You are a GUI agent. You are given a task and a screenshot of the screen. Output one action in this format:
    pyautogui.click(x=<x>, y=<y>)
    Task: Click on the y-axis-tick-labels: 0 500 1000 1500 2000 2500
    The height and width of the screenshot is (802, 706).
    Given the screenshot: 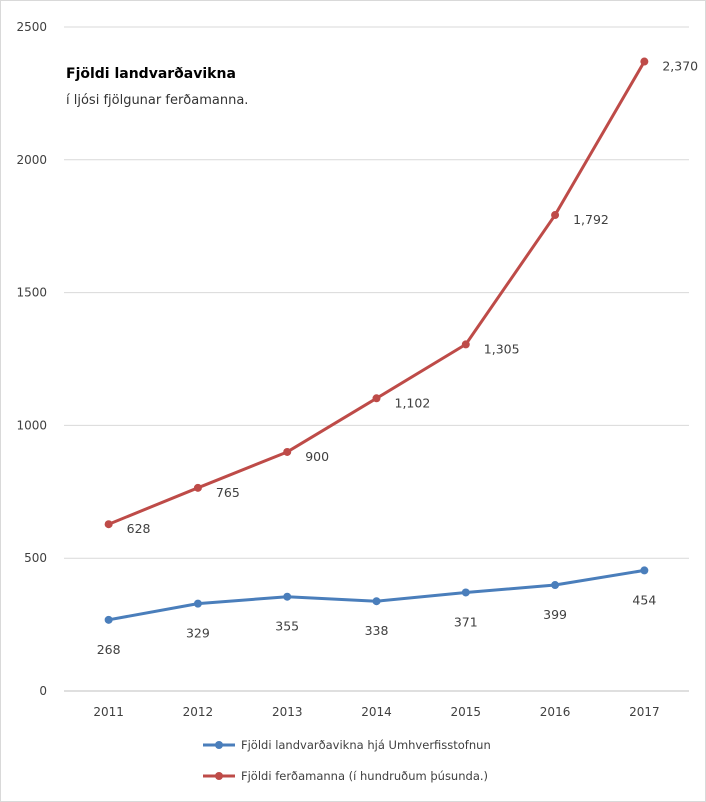 What is the action you would take?
    pyautogui.click(x=31, y=359)
    